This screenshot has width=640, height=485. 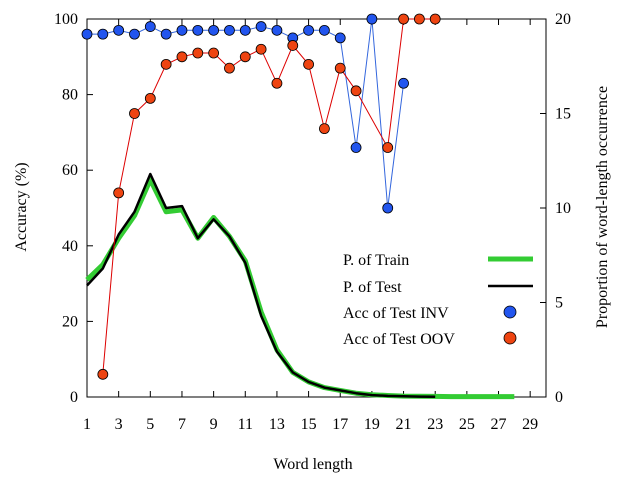 What do you see at coordinates (245, 424) in the screenshot?
I see `x-tick-label: 11` at bounding box center [245, 424].